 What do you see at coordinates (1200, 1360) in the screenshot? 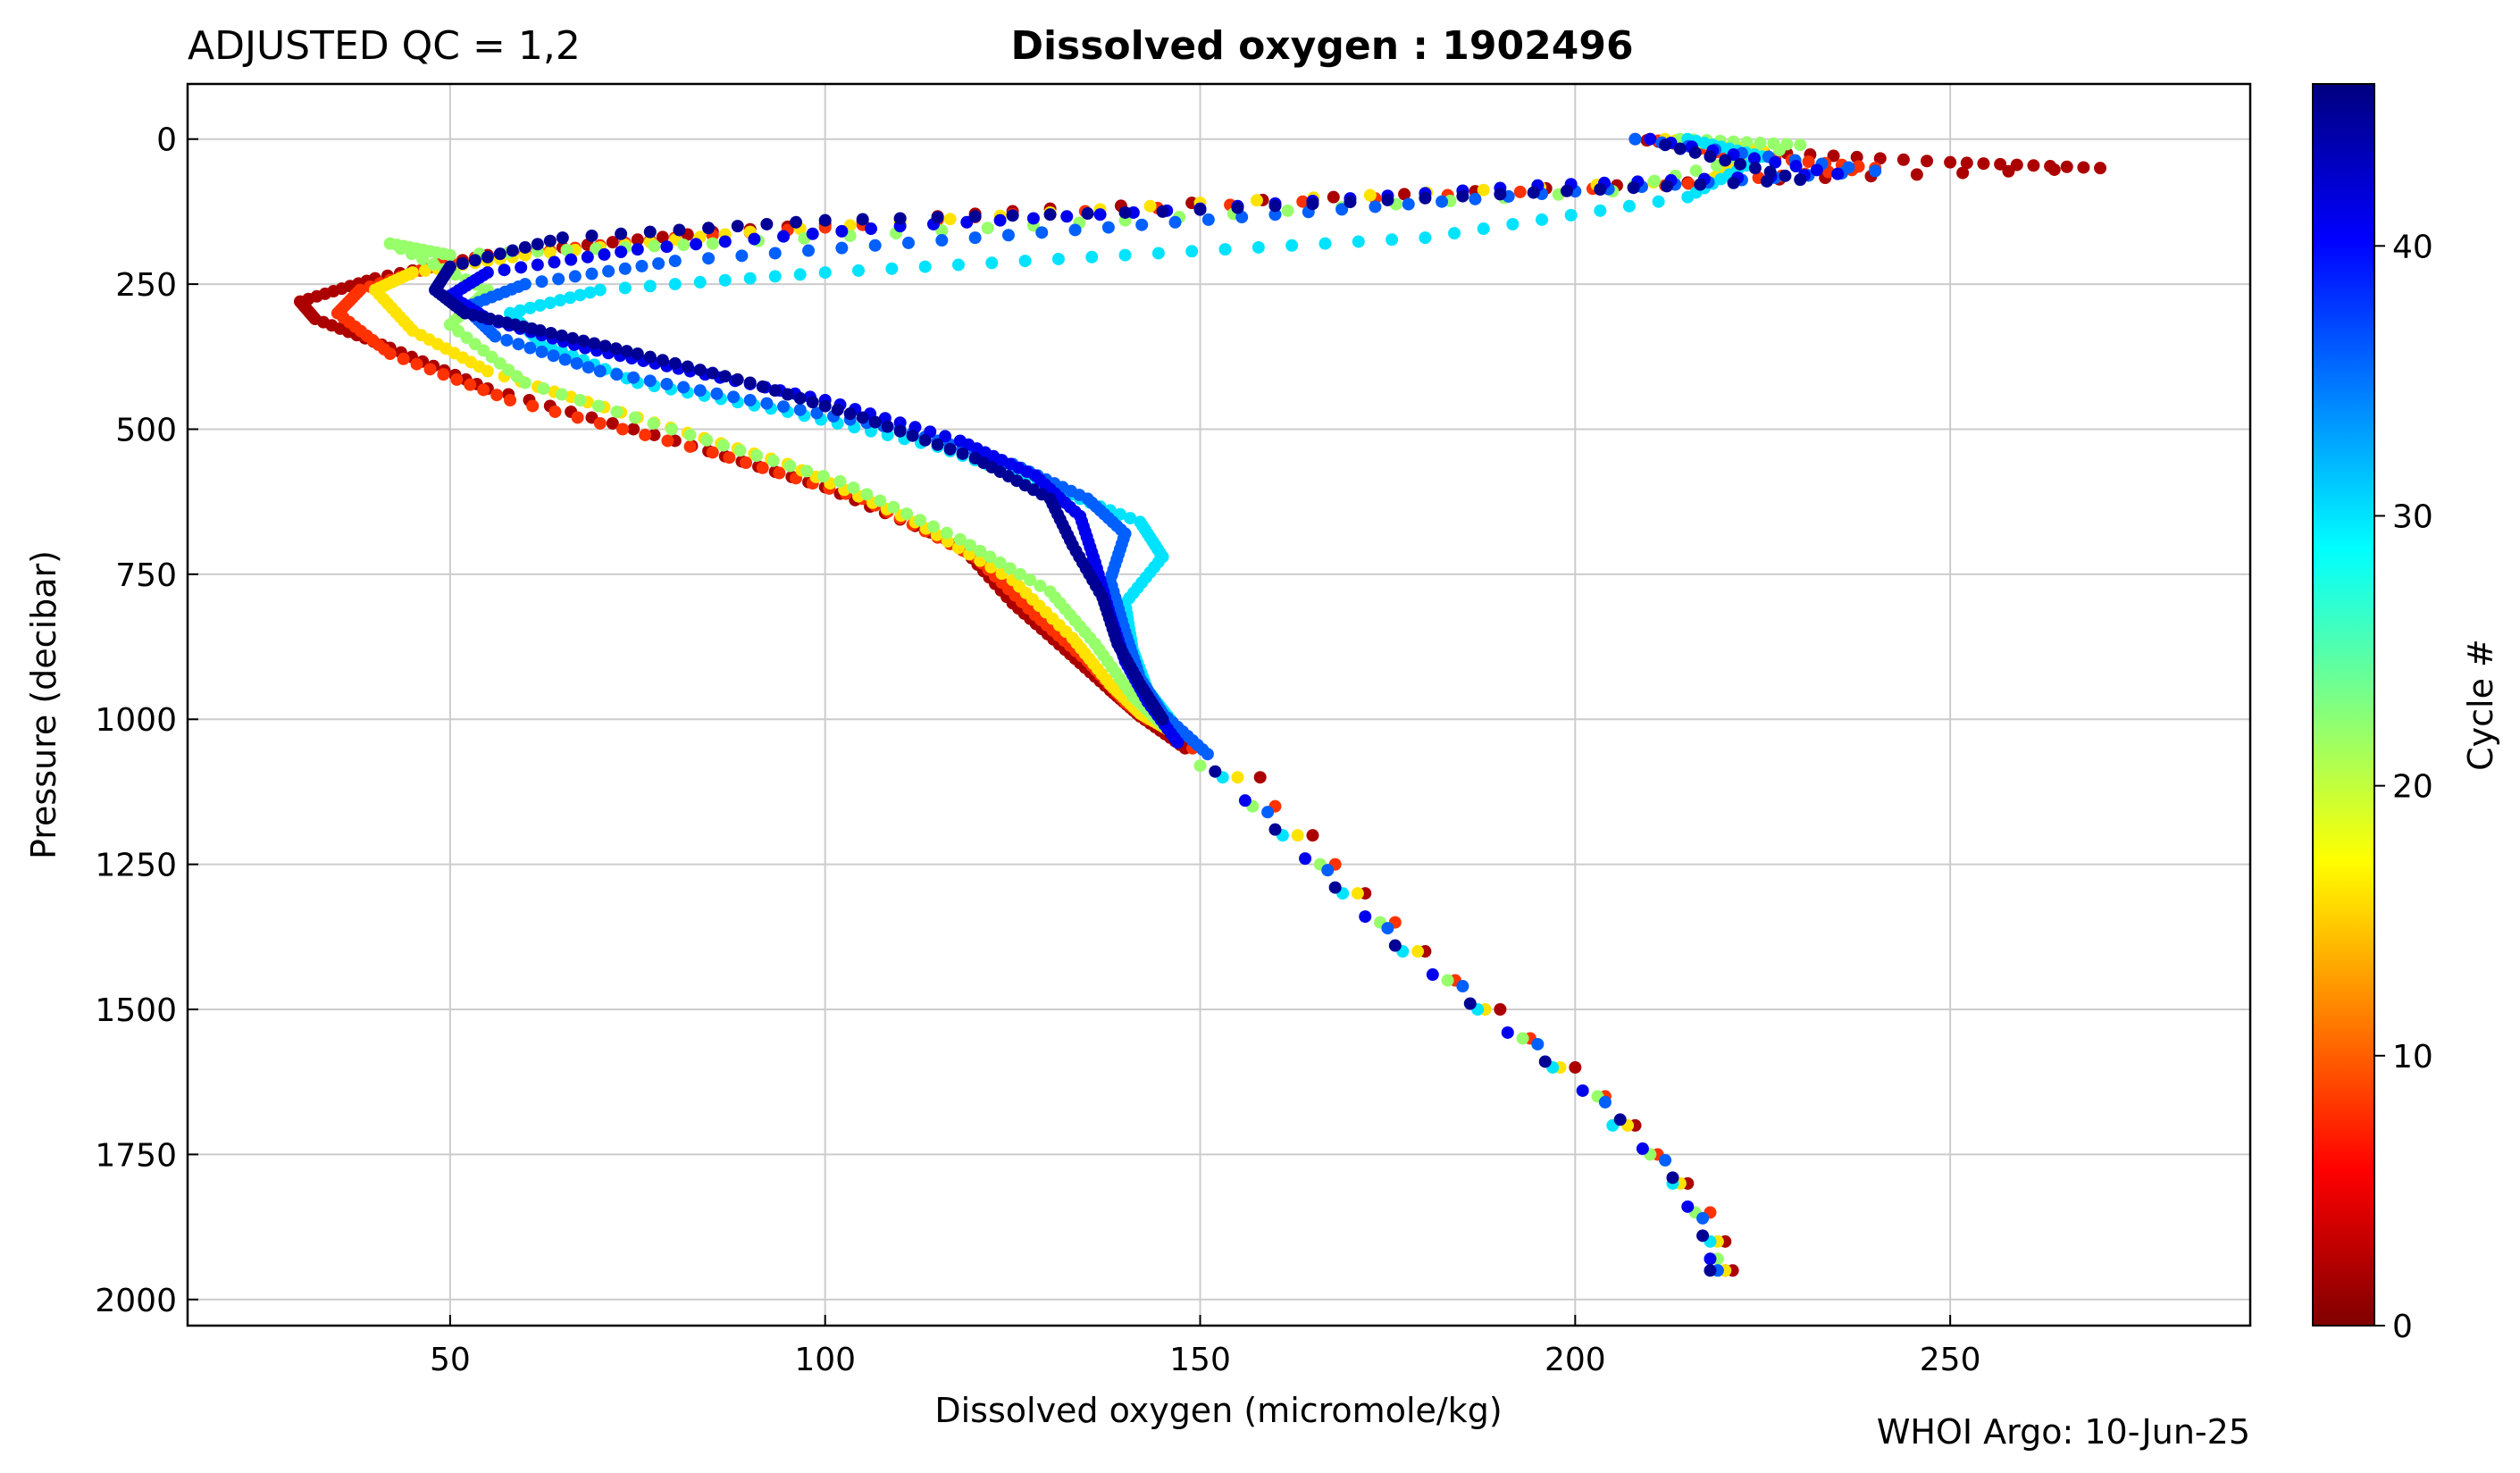
I see `x-tick-label: 150` at bounding box center [1200, 1360].